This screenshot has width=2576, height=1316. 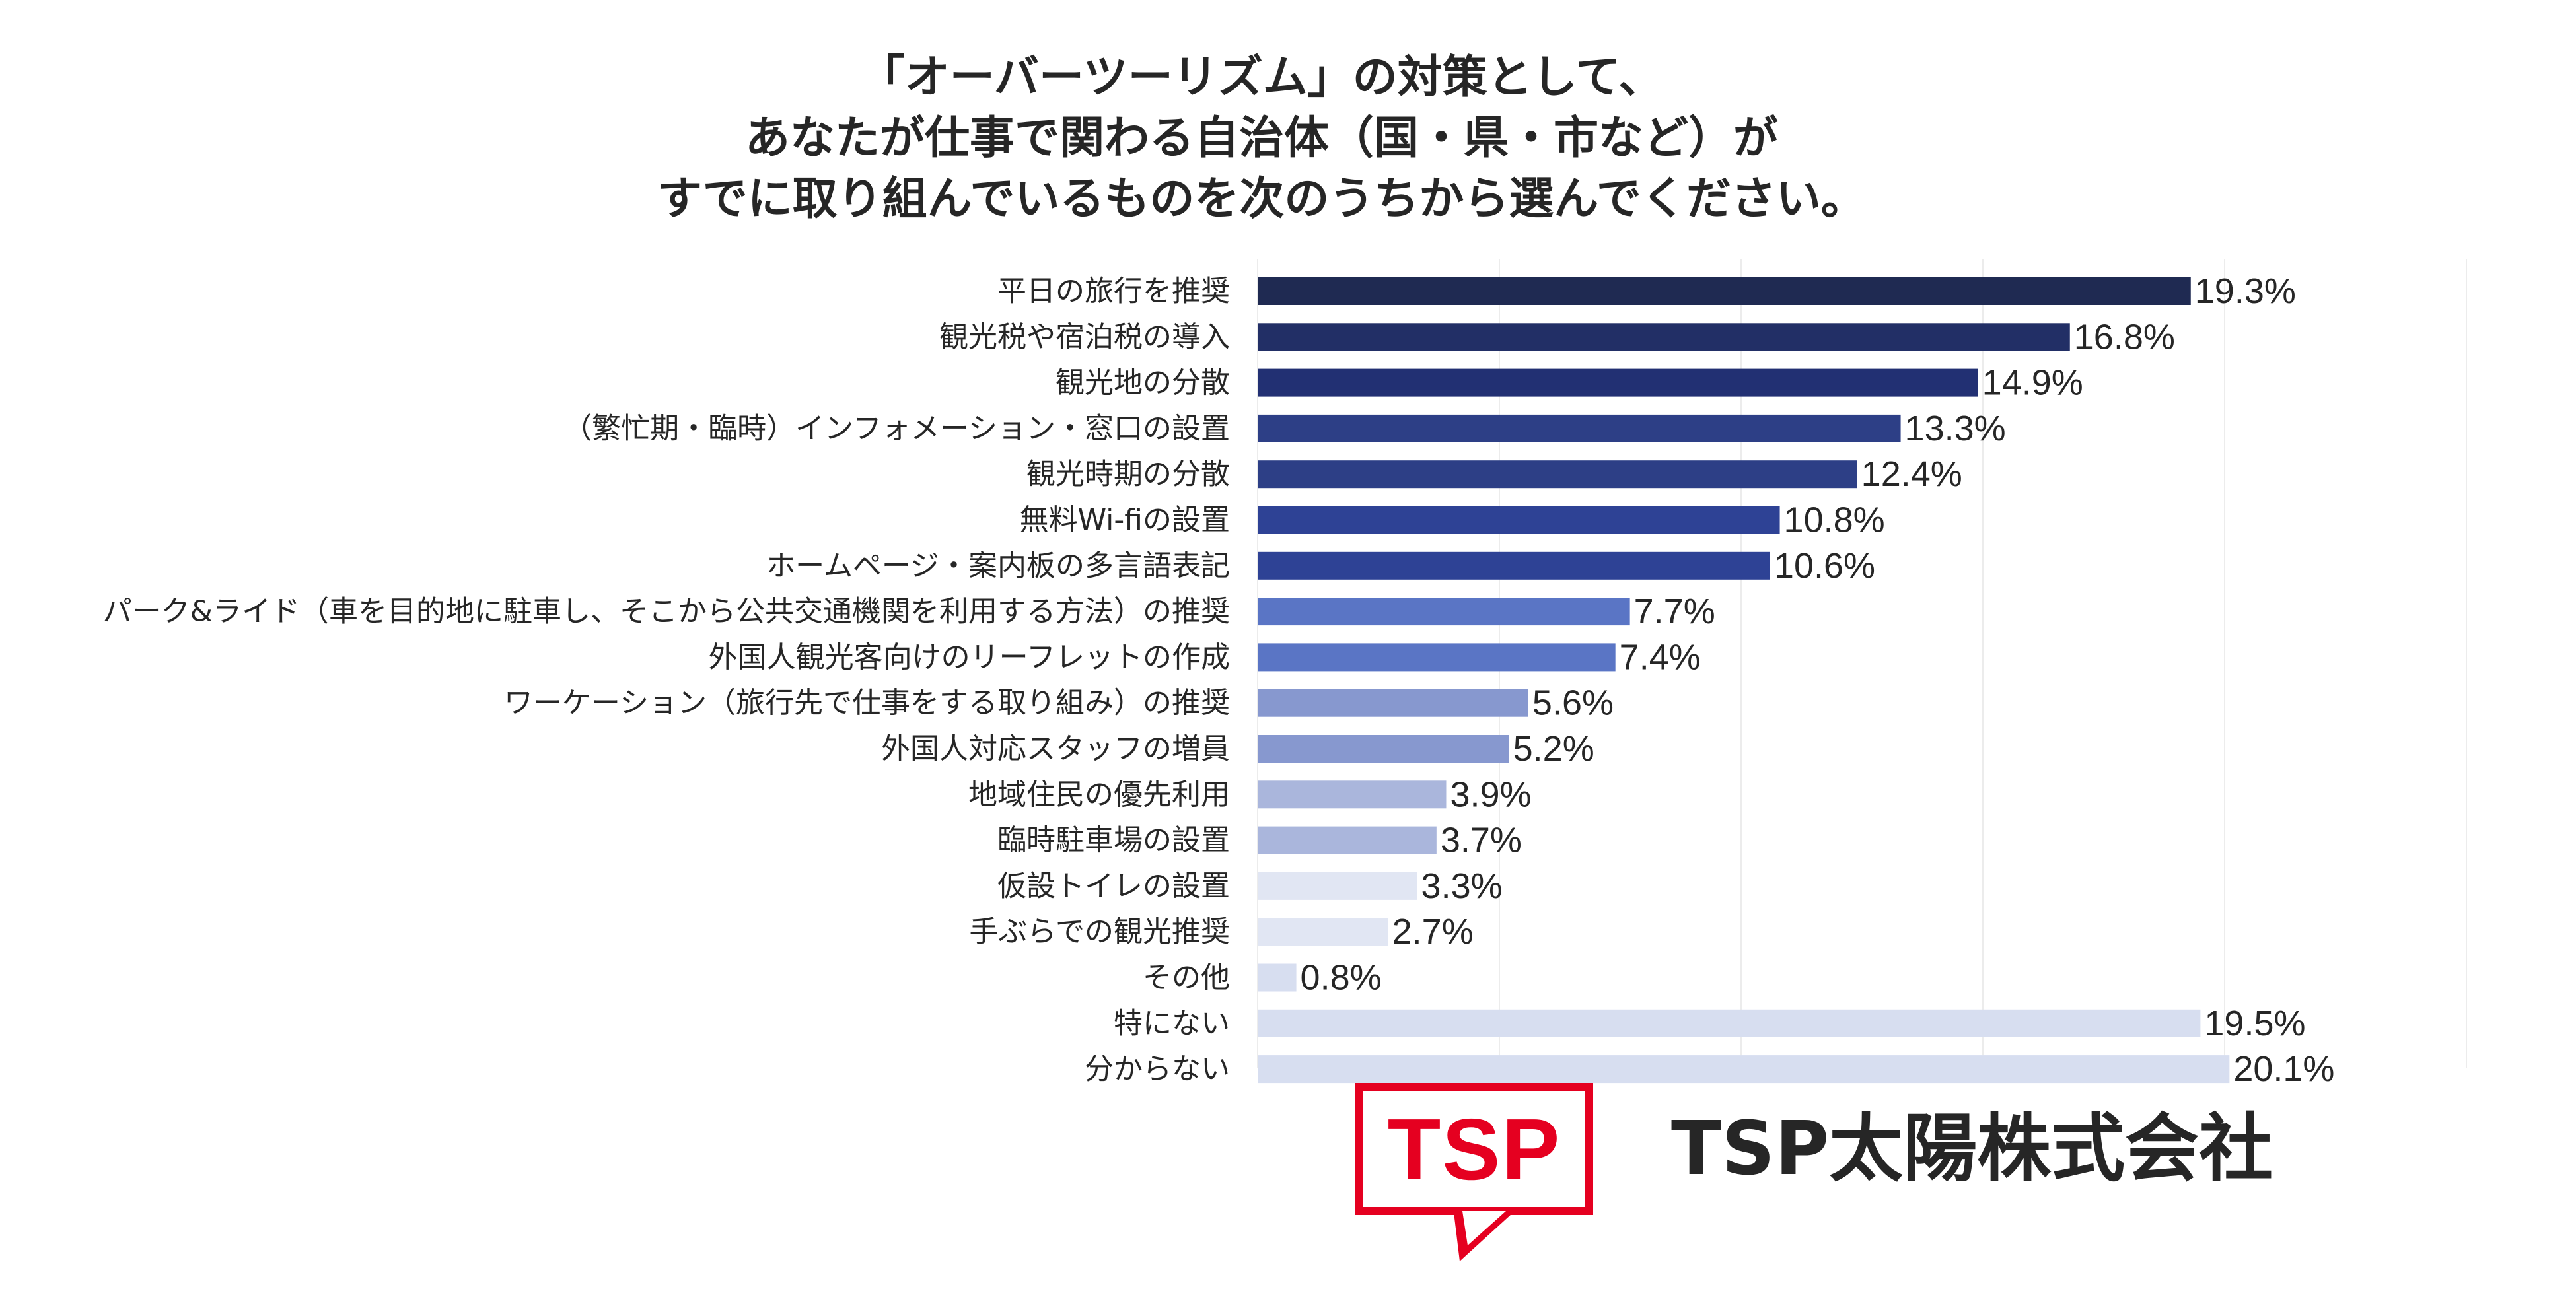 What do you see at coordinates (1113, 886) in the screenshot?
I see `category-label: 仮設トイレの設置` at bounding box center [1113, 886].